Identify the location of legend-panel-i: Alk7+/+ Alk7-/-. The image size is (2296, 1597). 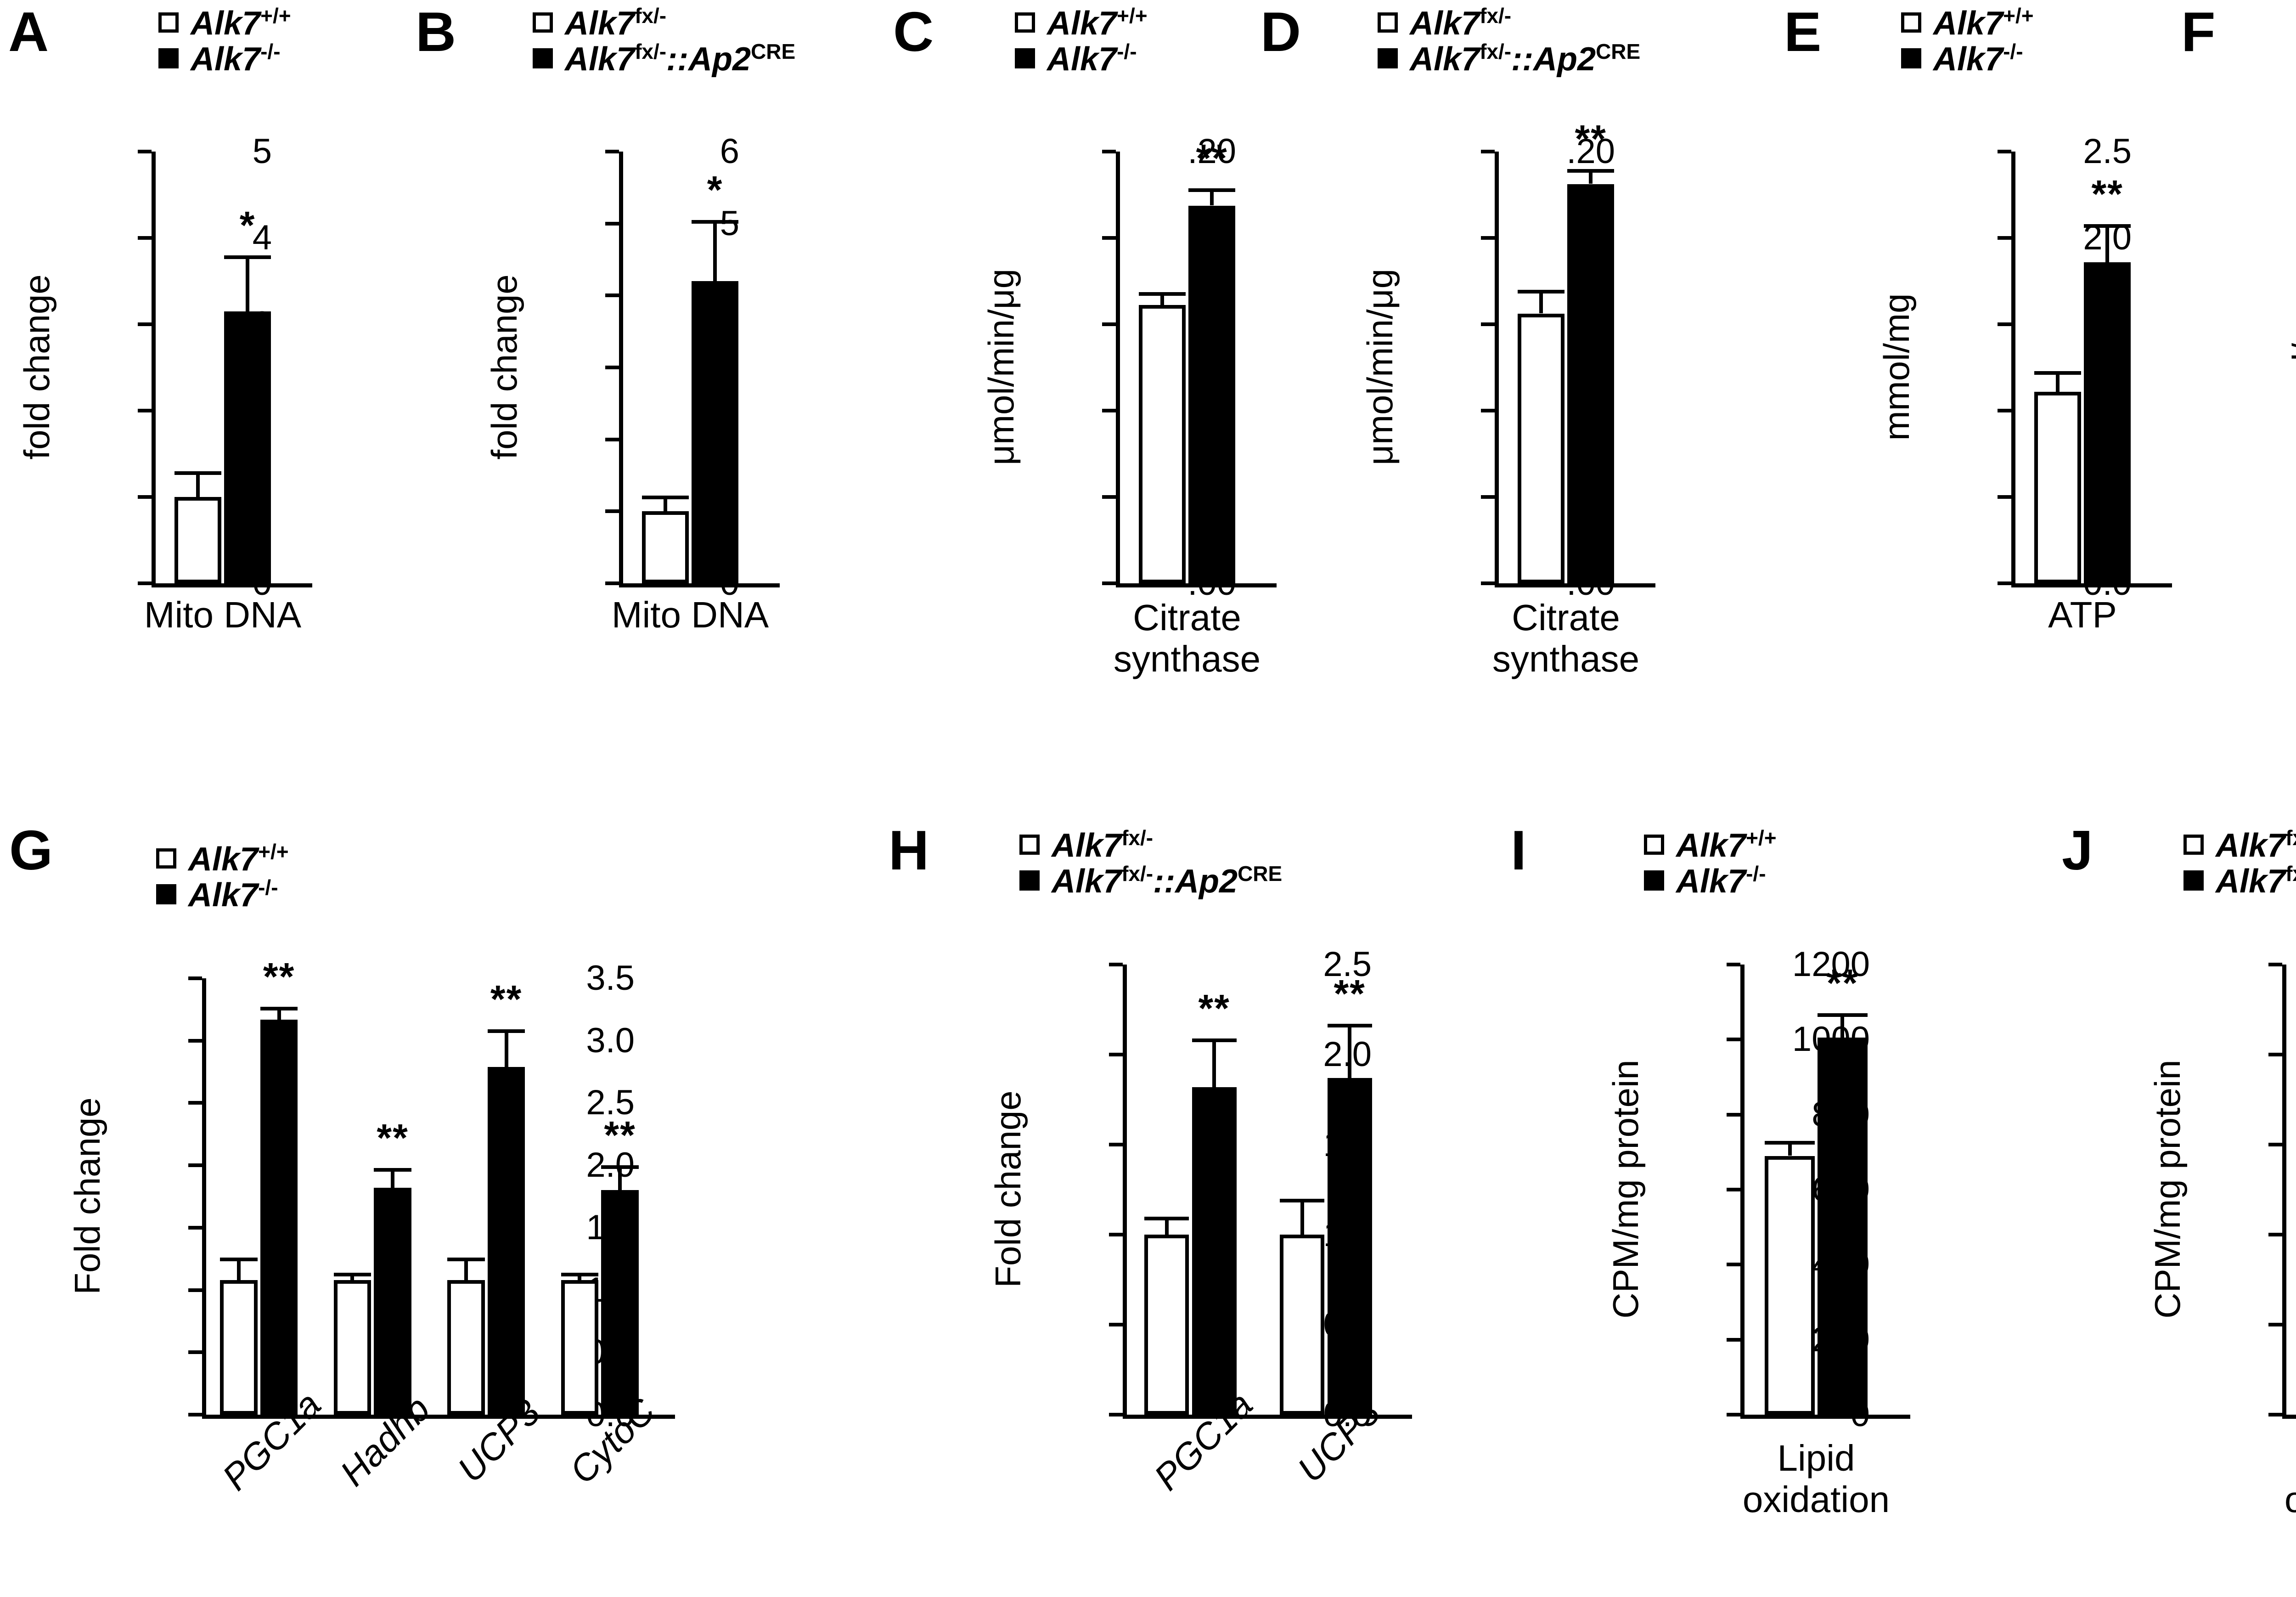
(1710, 862).